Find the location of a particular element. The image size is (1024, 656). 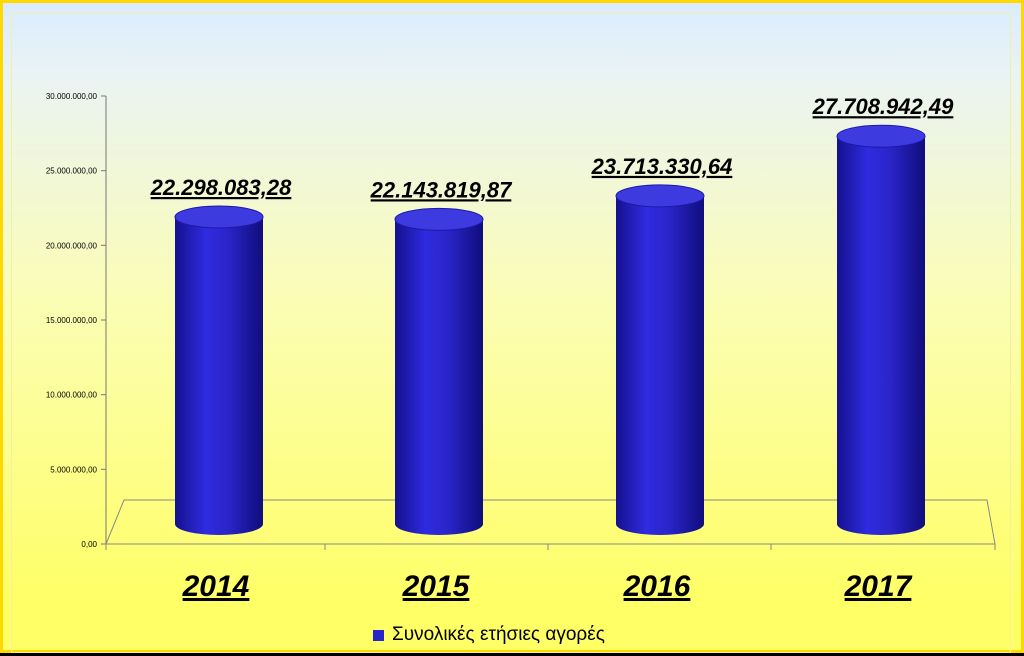

x-tick-label-2014: 2014 is located at coordinates (216, 586).